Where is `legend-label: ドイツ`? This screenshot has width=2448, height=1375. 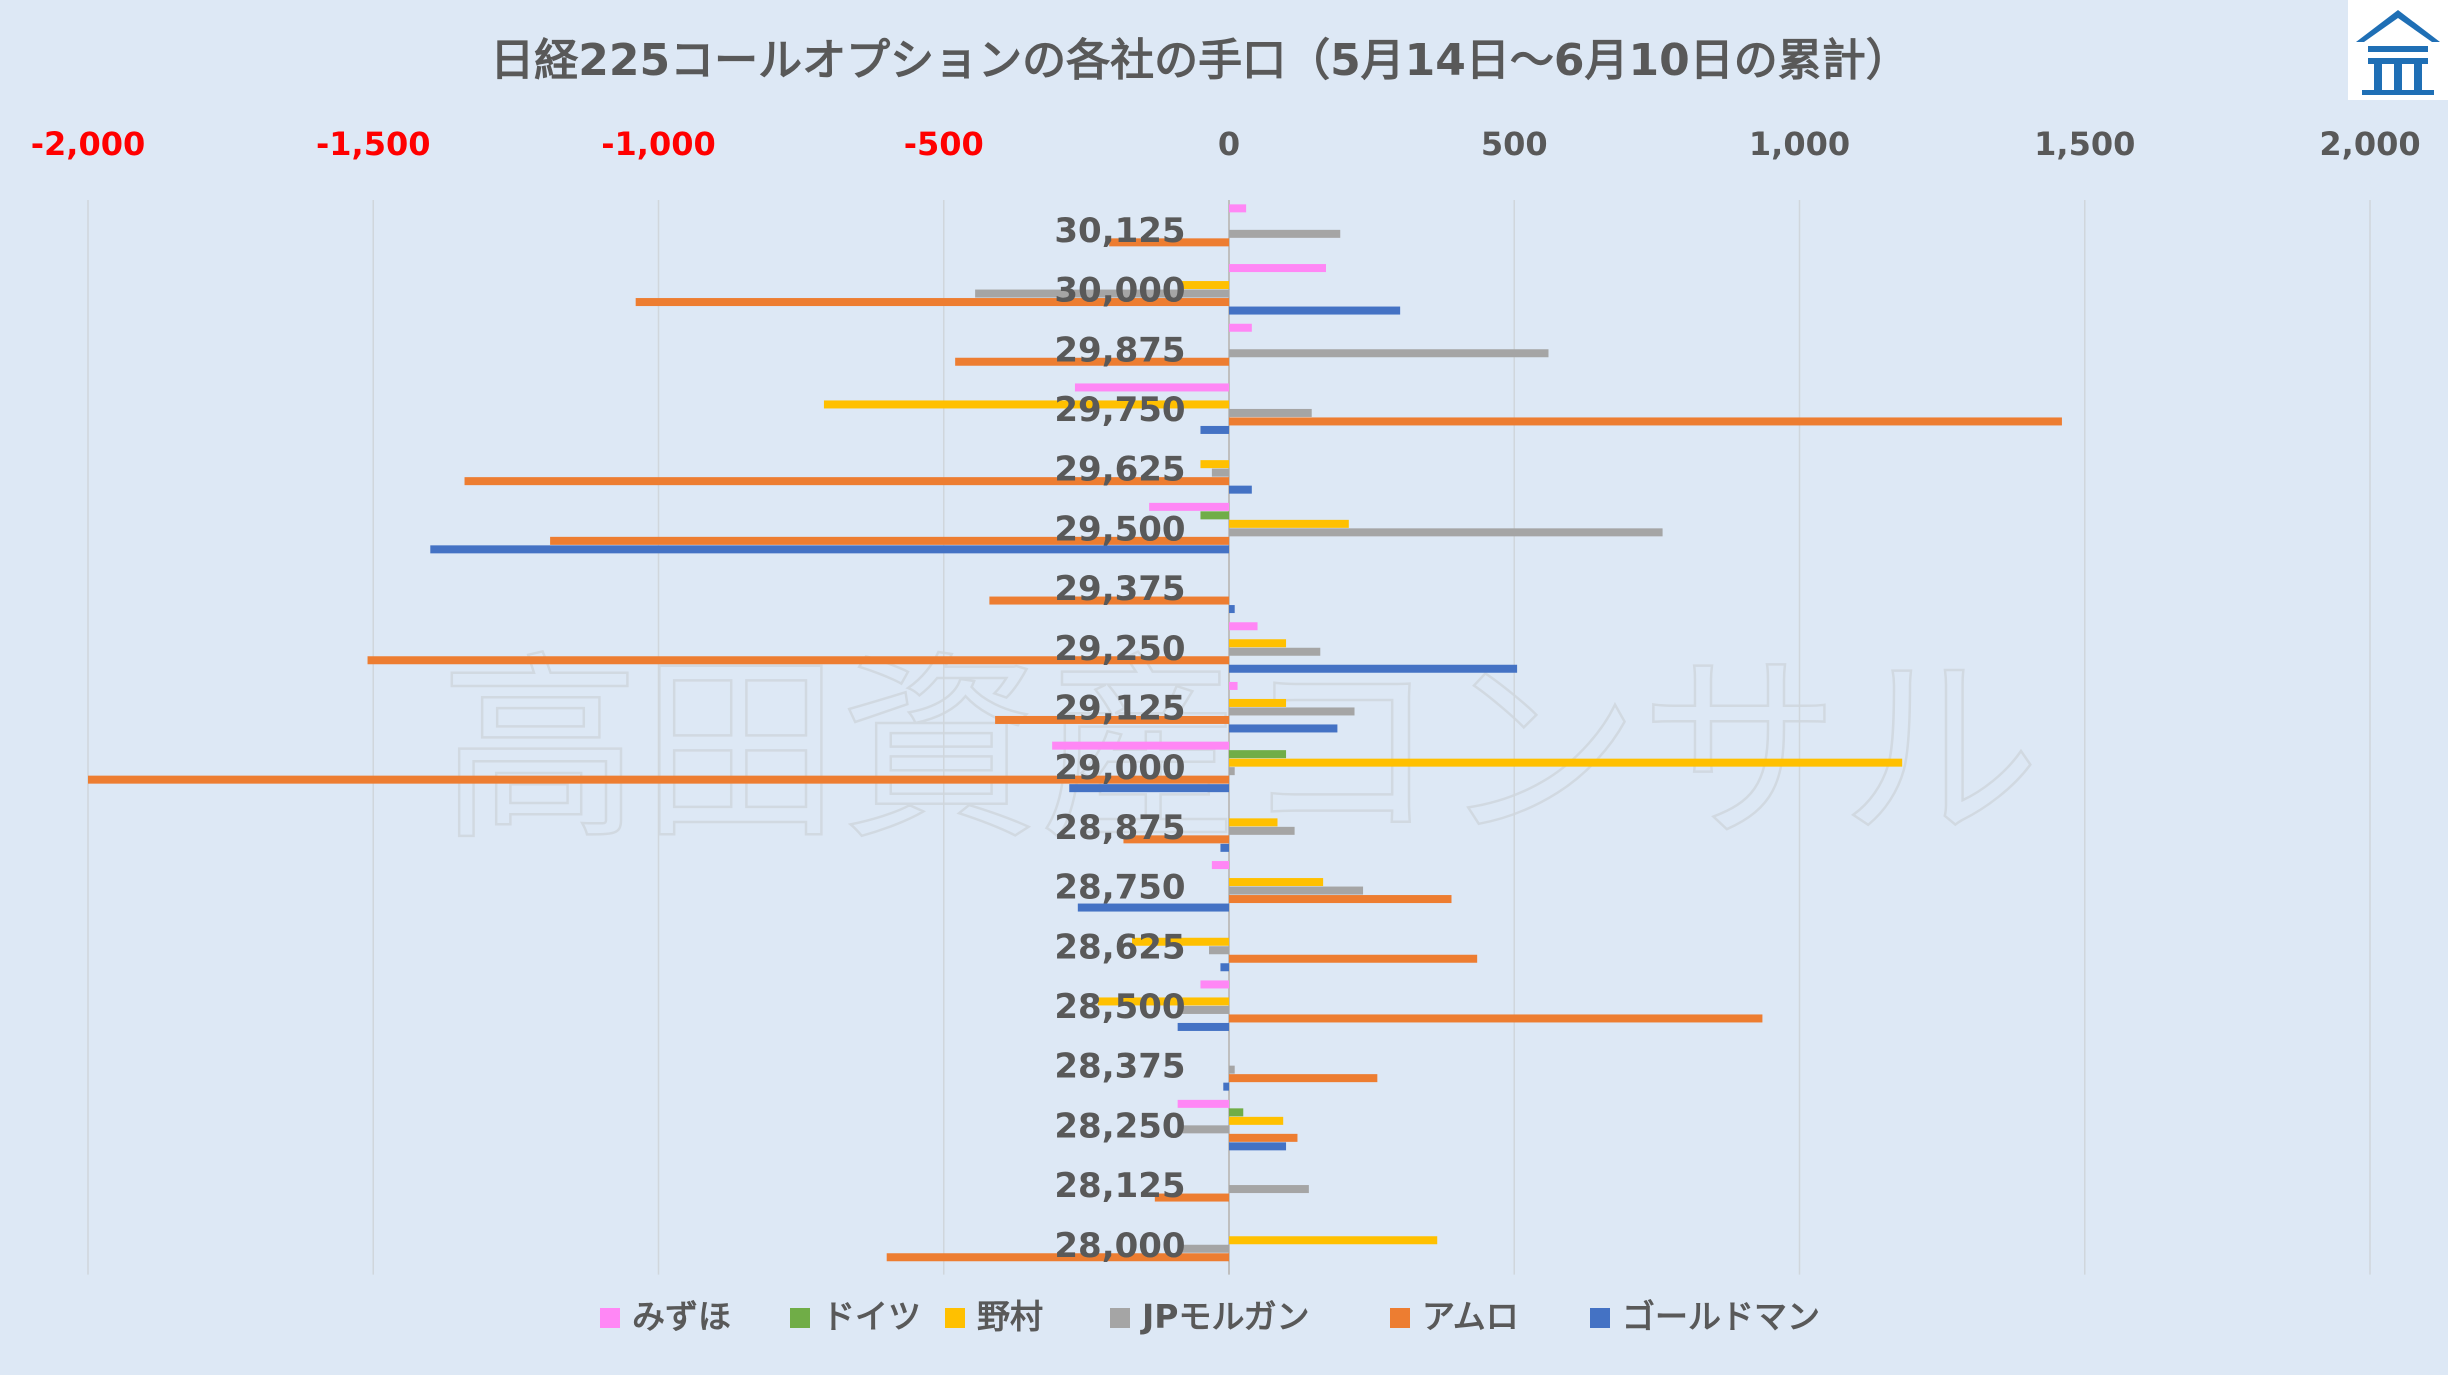 legend-label: ドイツ is located at coordinates (871, 1316).